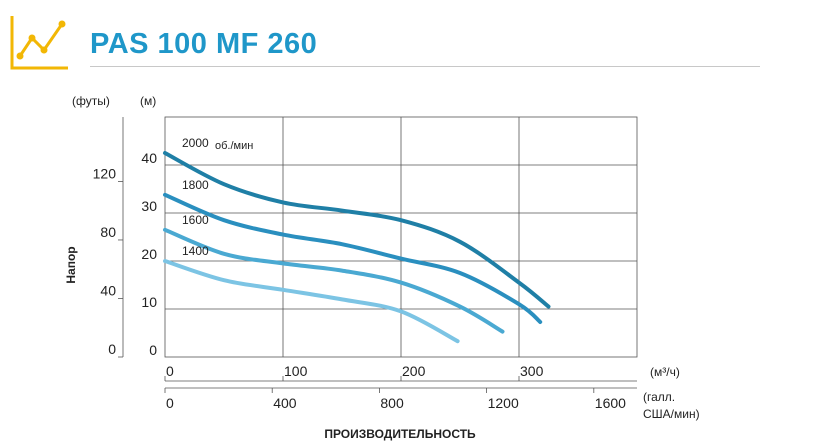 The image size is (814, 444). What do you see at coordinates (400, 434) in the screenshot?
I see `x-axis-label: ПРОИЗВОДИТЕЛЬНОСТЬ` at bounding box center [400, 434].